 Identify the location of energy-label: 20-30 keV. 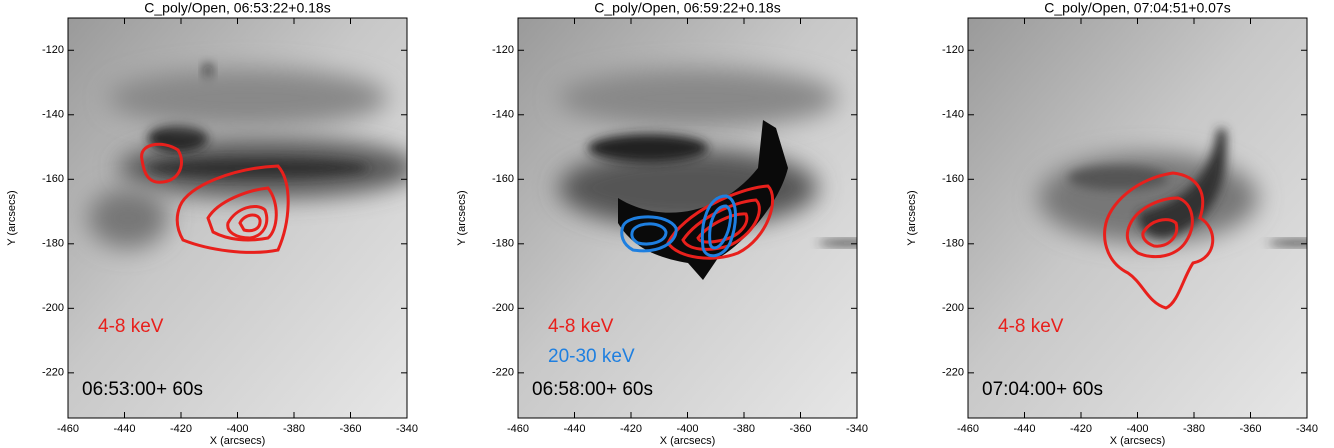
(591, 356).